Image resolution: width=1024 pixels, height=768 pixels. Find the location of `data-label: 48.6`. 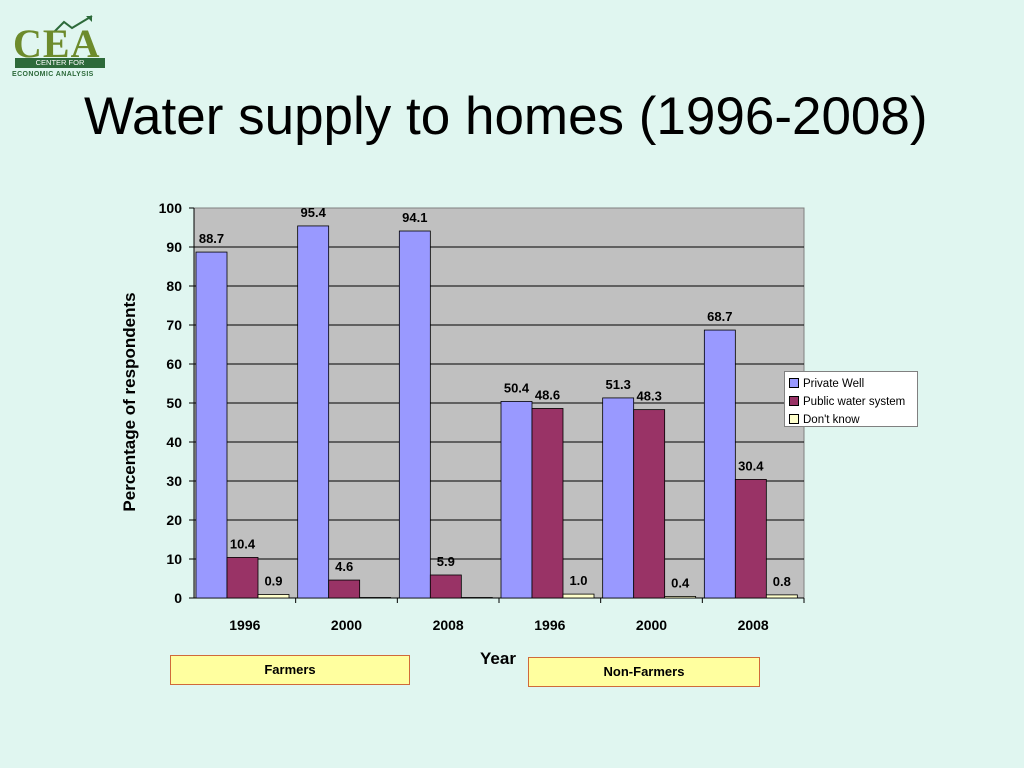

data-label: 48.6 is located at coordinates (547, 394).